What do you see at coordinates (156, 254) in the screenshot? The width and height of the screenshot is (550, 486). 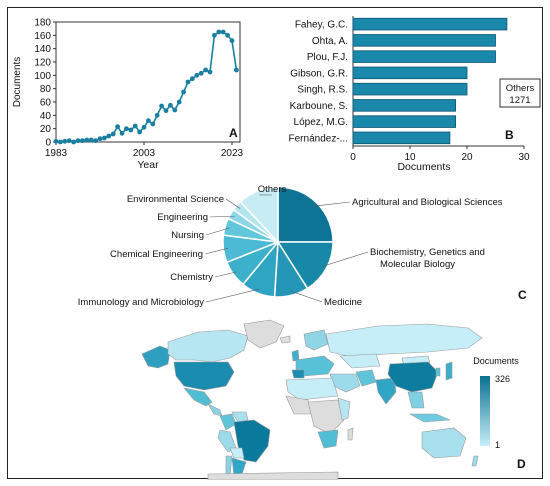 I see `slice-label: Chemical Engineering` at bounding box center [156, 254].